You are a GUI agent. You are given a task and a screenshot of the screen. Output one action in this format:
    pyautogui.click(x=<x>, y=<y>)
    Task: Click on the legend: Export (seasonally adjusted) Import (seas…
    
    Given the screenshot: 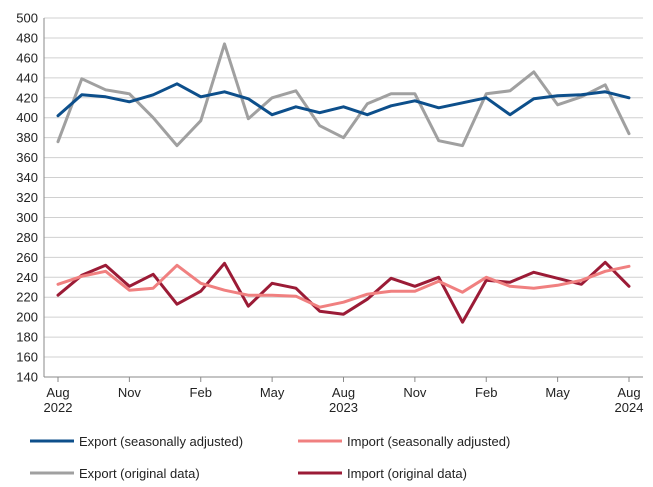 What is the action you would take?
    pyautogui.click(x=270, y=457)
    